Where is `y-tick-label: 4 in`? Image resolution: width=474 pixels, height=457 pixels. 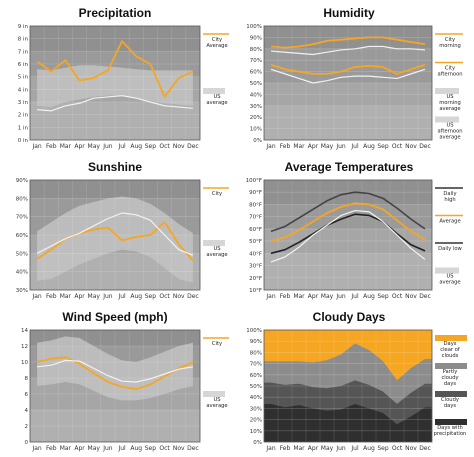 y-tick-label: 4 in is located at coordinates (23, 90).